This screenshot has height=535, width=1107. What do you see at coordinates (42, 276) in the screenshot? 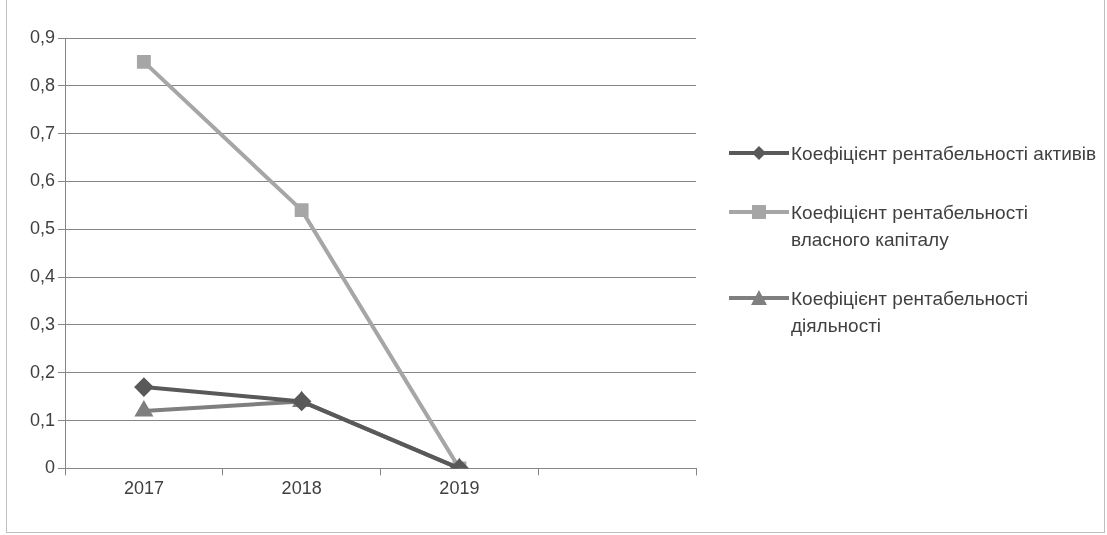
I see `y-tick-label: 0,4` at bounding box center [42, 276].